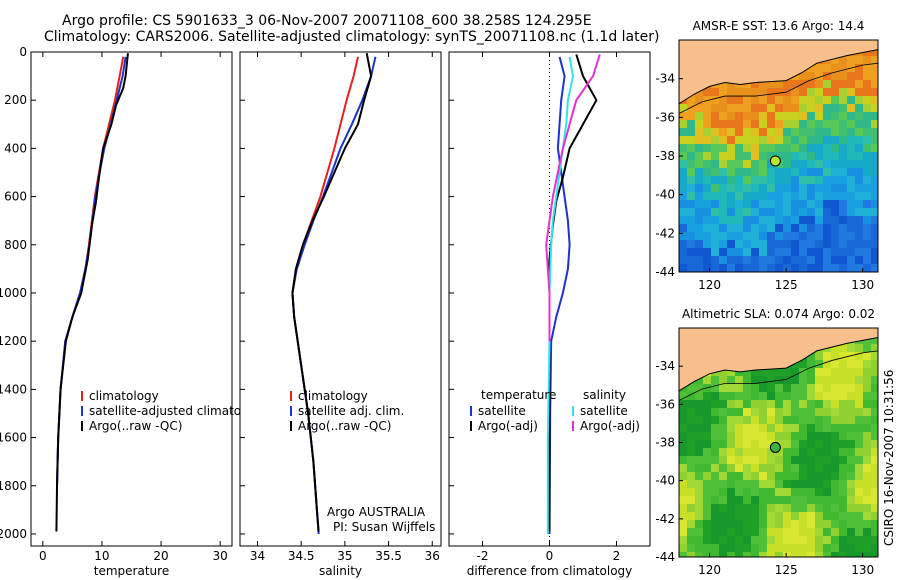 This screenshot has height=580, width=900. I want to click on legend-heading: salinity, so click(604, 395).